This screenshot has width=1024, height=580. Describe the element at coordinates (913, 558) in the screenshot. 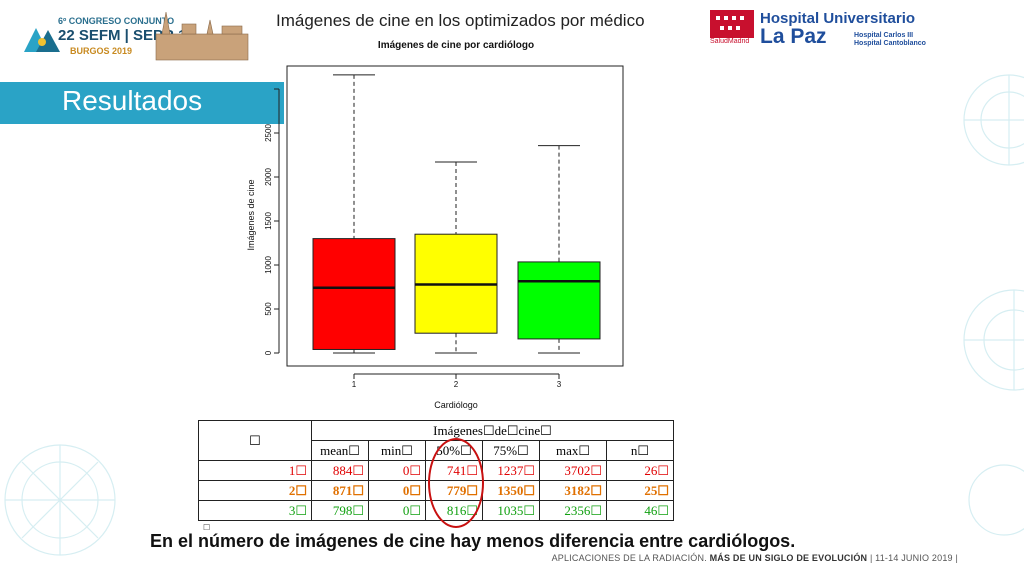

I see `footer-dates: | 11-14 JUNIO 2019 |` at that location.